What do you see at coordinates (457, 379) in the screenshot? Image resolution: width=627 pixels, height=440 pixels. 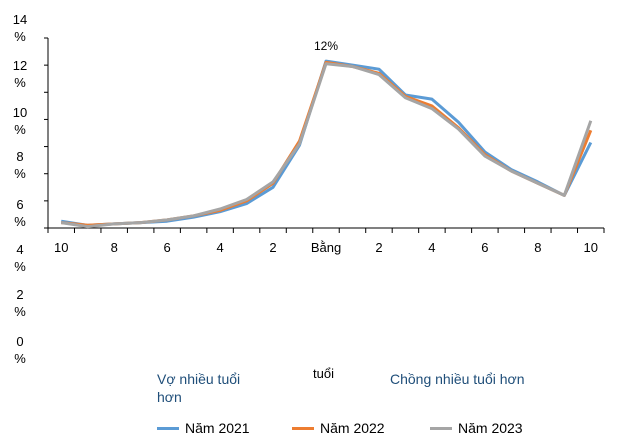 I see `caption-husband-older: Chồng nhiều tuổi hơn` at bounding box center [457, 379].